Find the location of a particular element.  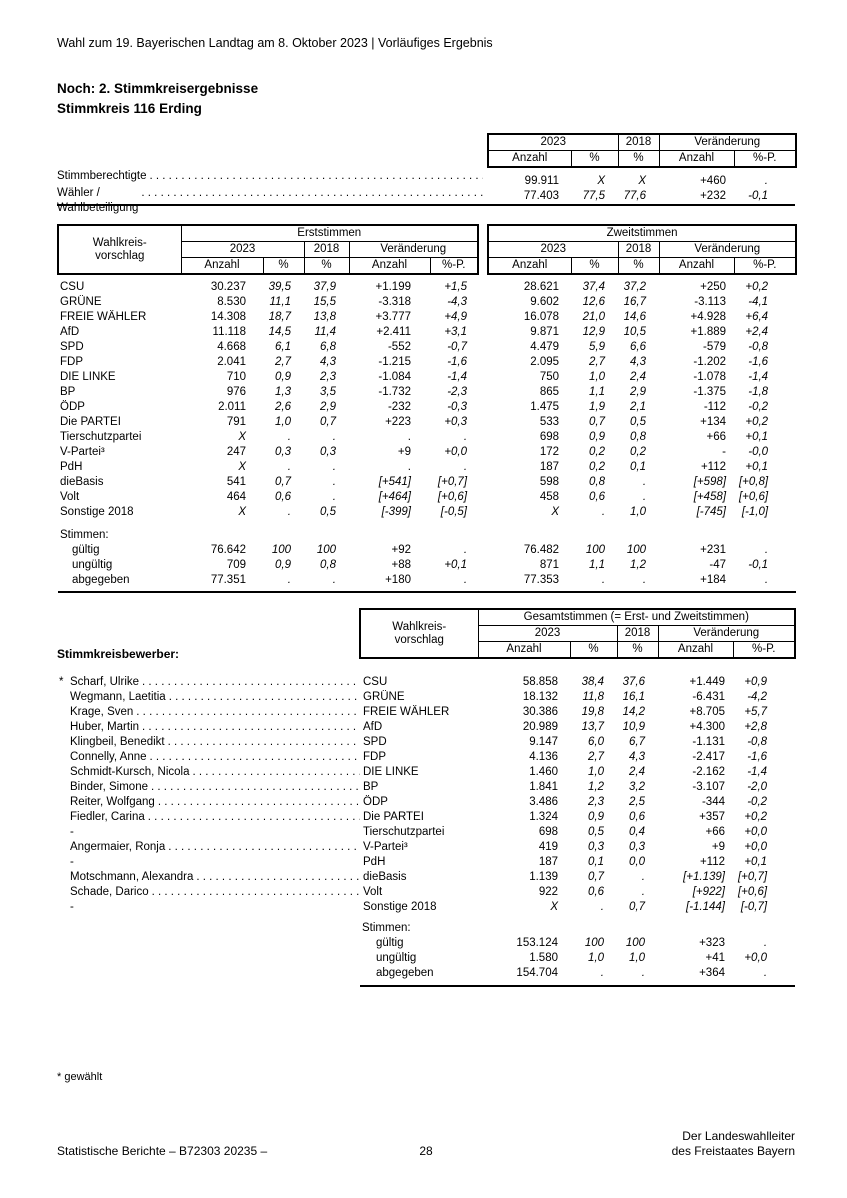

party-label: DIE LINKE is located at coordinates (391, 772).